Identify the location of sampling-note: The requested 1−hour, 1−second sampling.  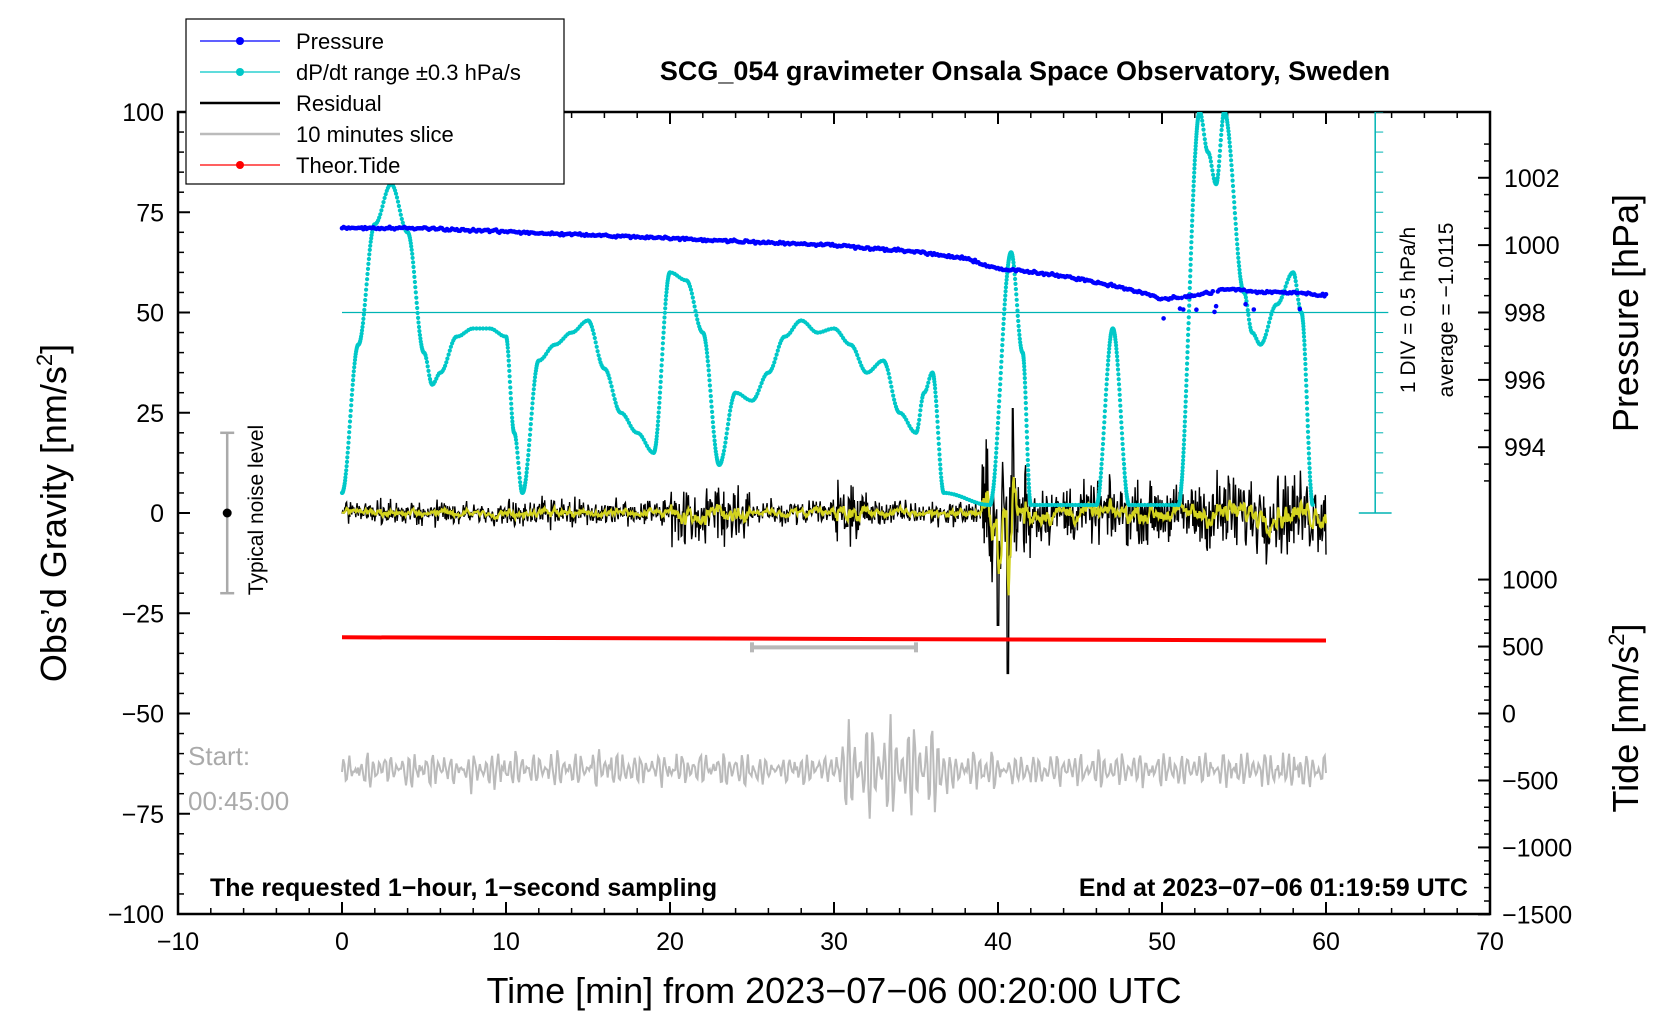
(463, 888).